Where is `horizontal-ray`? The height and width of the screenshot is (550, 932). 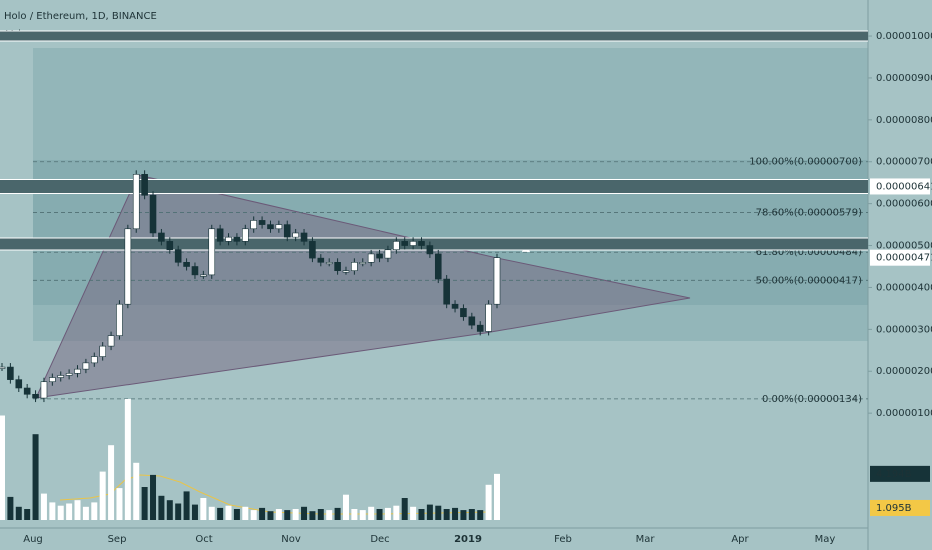 horizontal-ray is located at coordinates (434, 186).